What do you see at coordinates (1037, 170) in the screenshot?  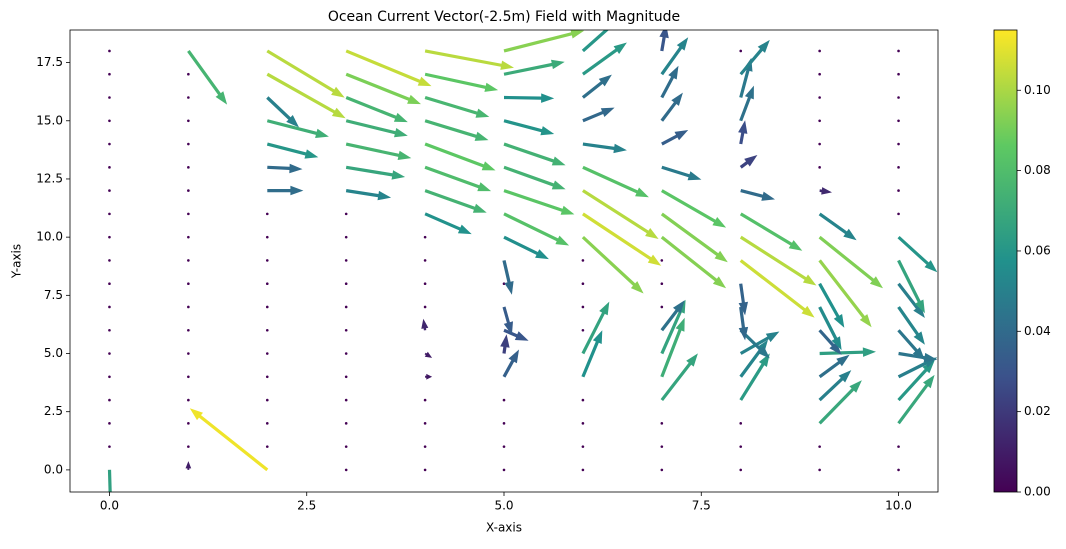 I see `colorbar-tick-label: 0.08` at bounding box center [1037, 170].